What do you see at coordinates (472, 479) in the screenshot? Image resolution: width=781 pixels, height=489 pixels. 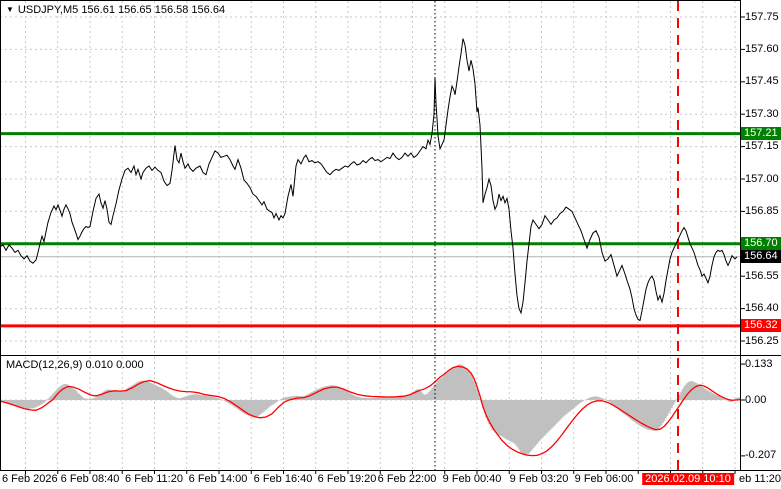 I see `time-axis-label: 9 Feb 00:40` at bounding box center [472, 479].